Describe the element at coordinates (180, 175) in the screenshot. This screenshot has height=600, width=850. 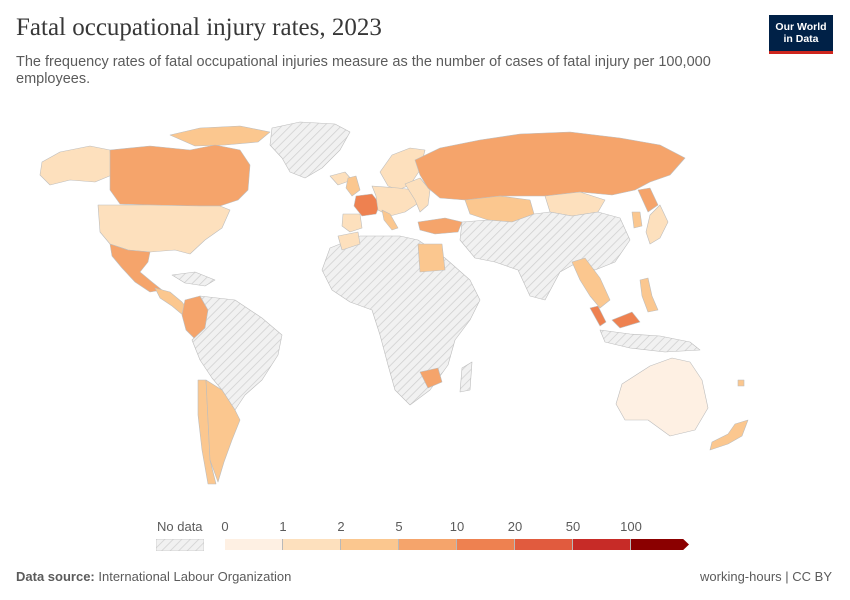
I see `canada-region` at that location.